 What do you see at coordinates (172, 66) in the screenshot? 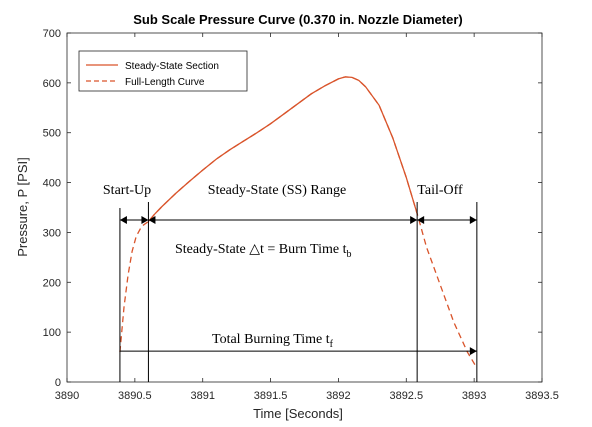
I see `legend-label-steady-state: Steady-State Section` at bounding box center [172, 66].